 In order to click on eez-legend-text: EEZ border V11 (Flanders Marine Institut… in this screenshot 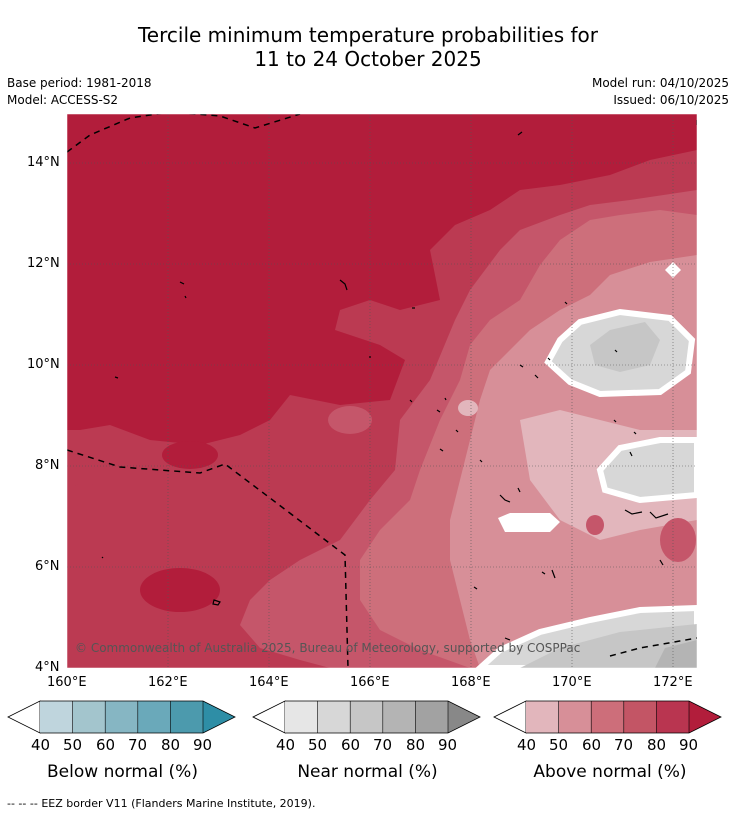, I will do `click(178, 803)`.